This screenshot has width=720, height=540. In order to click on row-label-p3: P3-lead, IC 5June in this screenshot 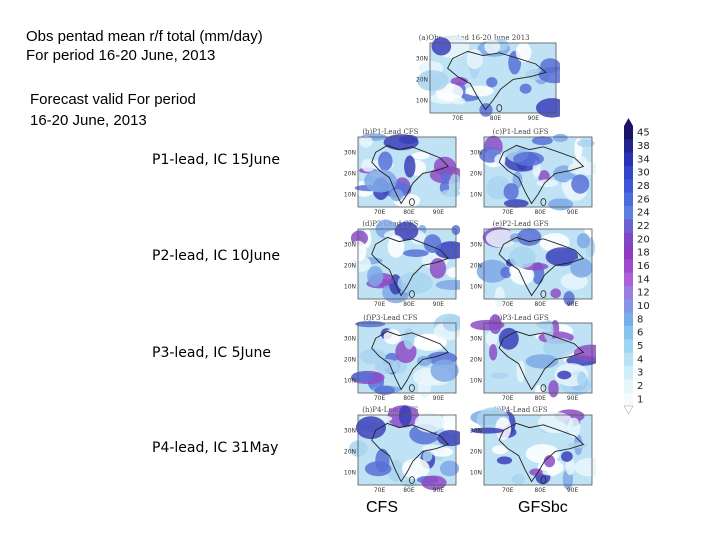, I will do `click(212, 353)`.